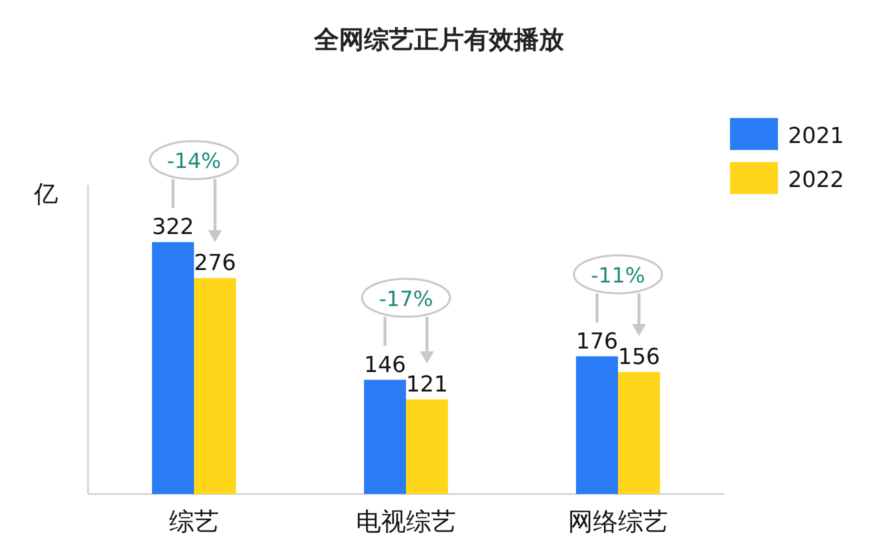  Describe the element at coordinates (215, 263) in the screenshot. I see `data-label: 276` at that location.